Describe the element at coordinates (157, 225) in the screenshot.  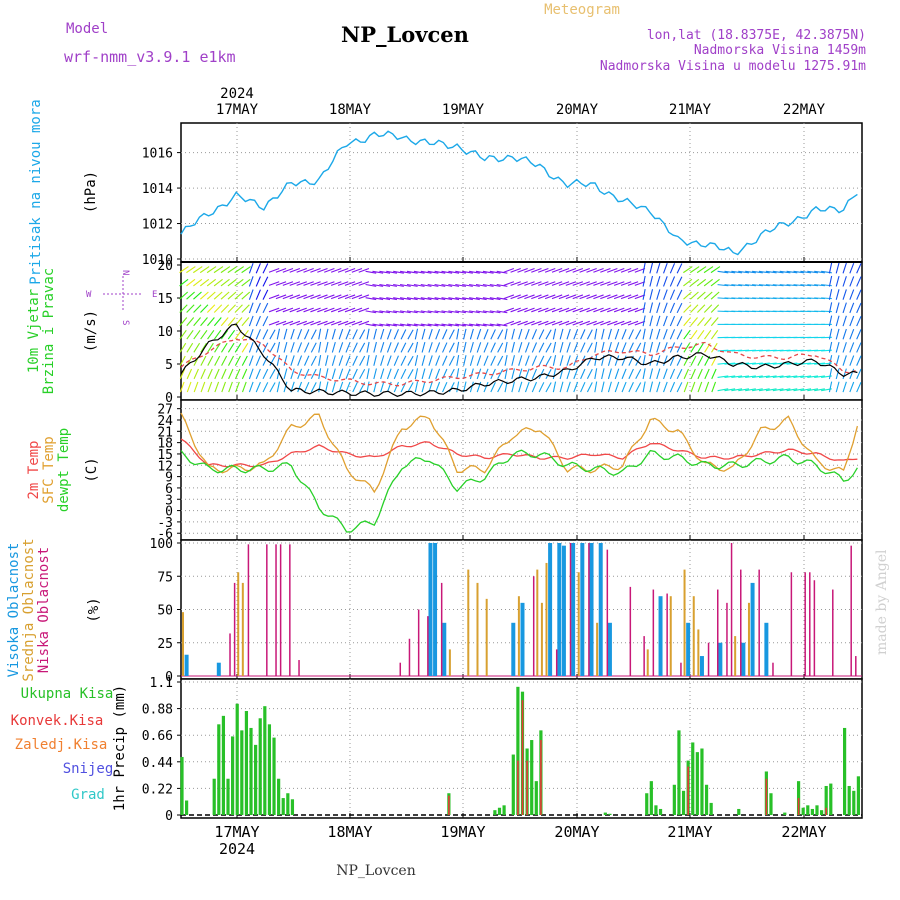
I see `y-tick-label: 1012` at that location.